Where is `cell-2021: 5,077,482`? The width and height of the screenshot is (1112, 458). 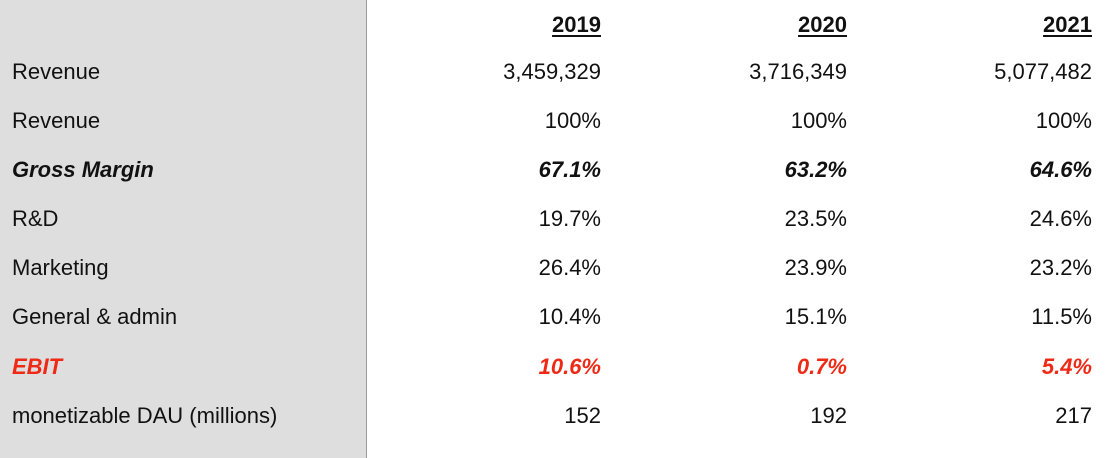 cell-2021: 5,077,482 is located at coordinates (1043, 71).